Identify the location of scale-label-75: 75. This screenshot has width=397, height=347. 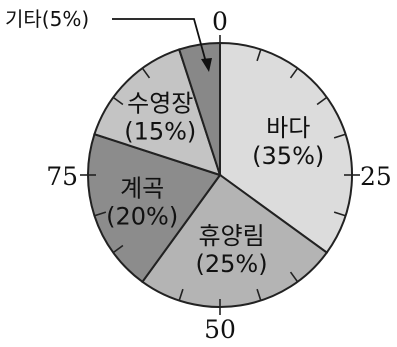
(62, 176).